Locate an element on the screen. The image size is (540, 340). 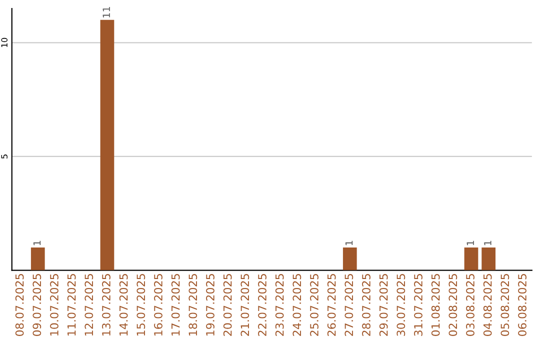
data-label: 11 is located at coordinates (106, 12).